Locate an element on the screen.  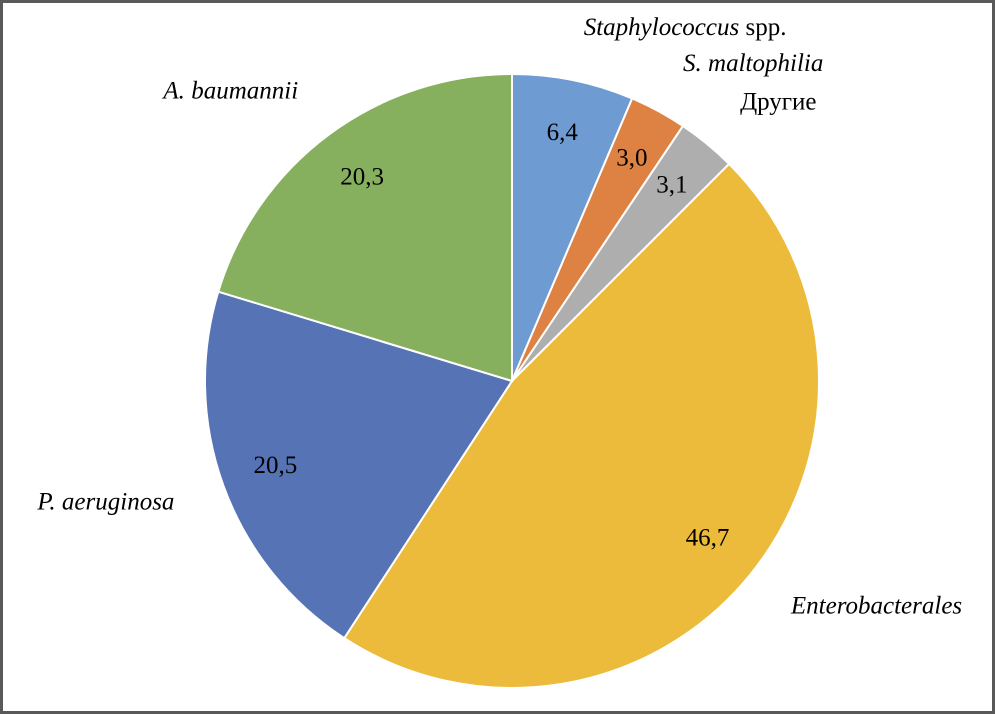
category-label: Другие is located at coordinates (778, 101).